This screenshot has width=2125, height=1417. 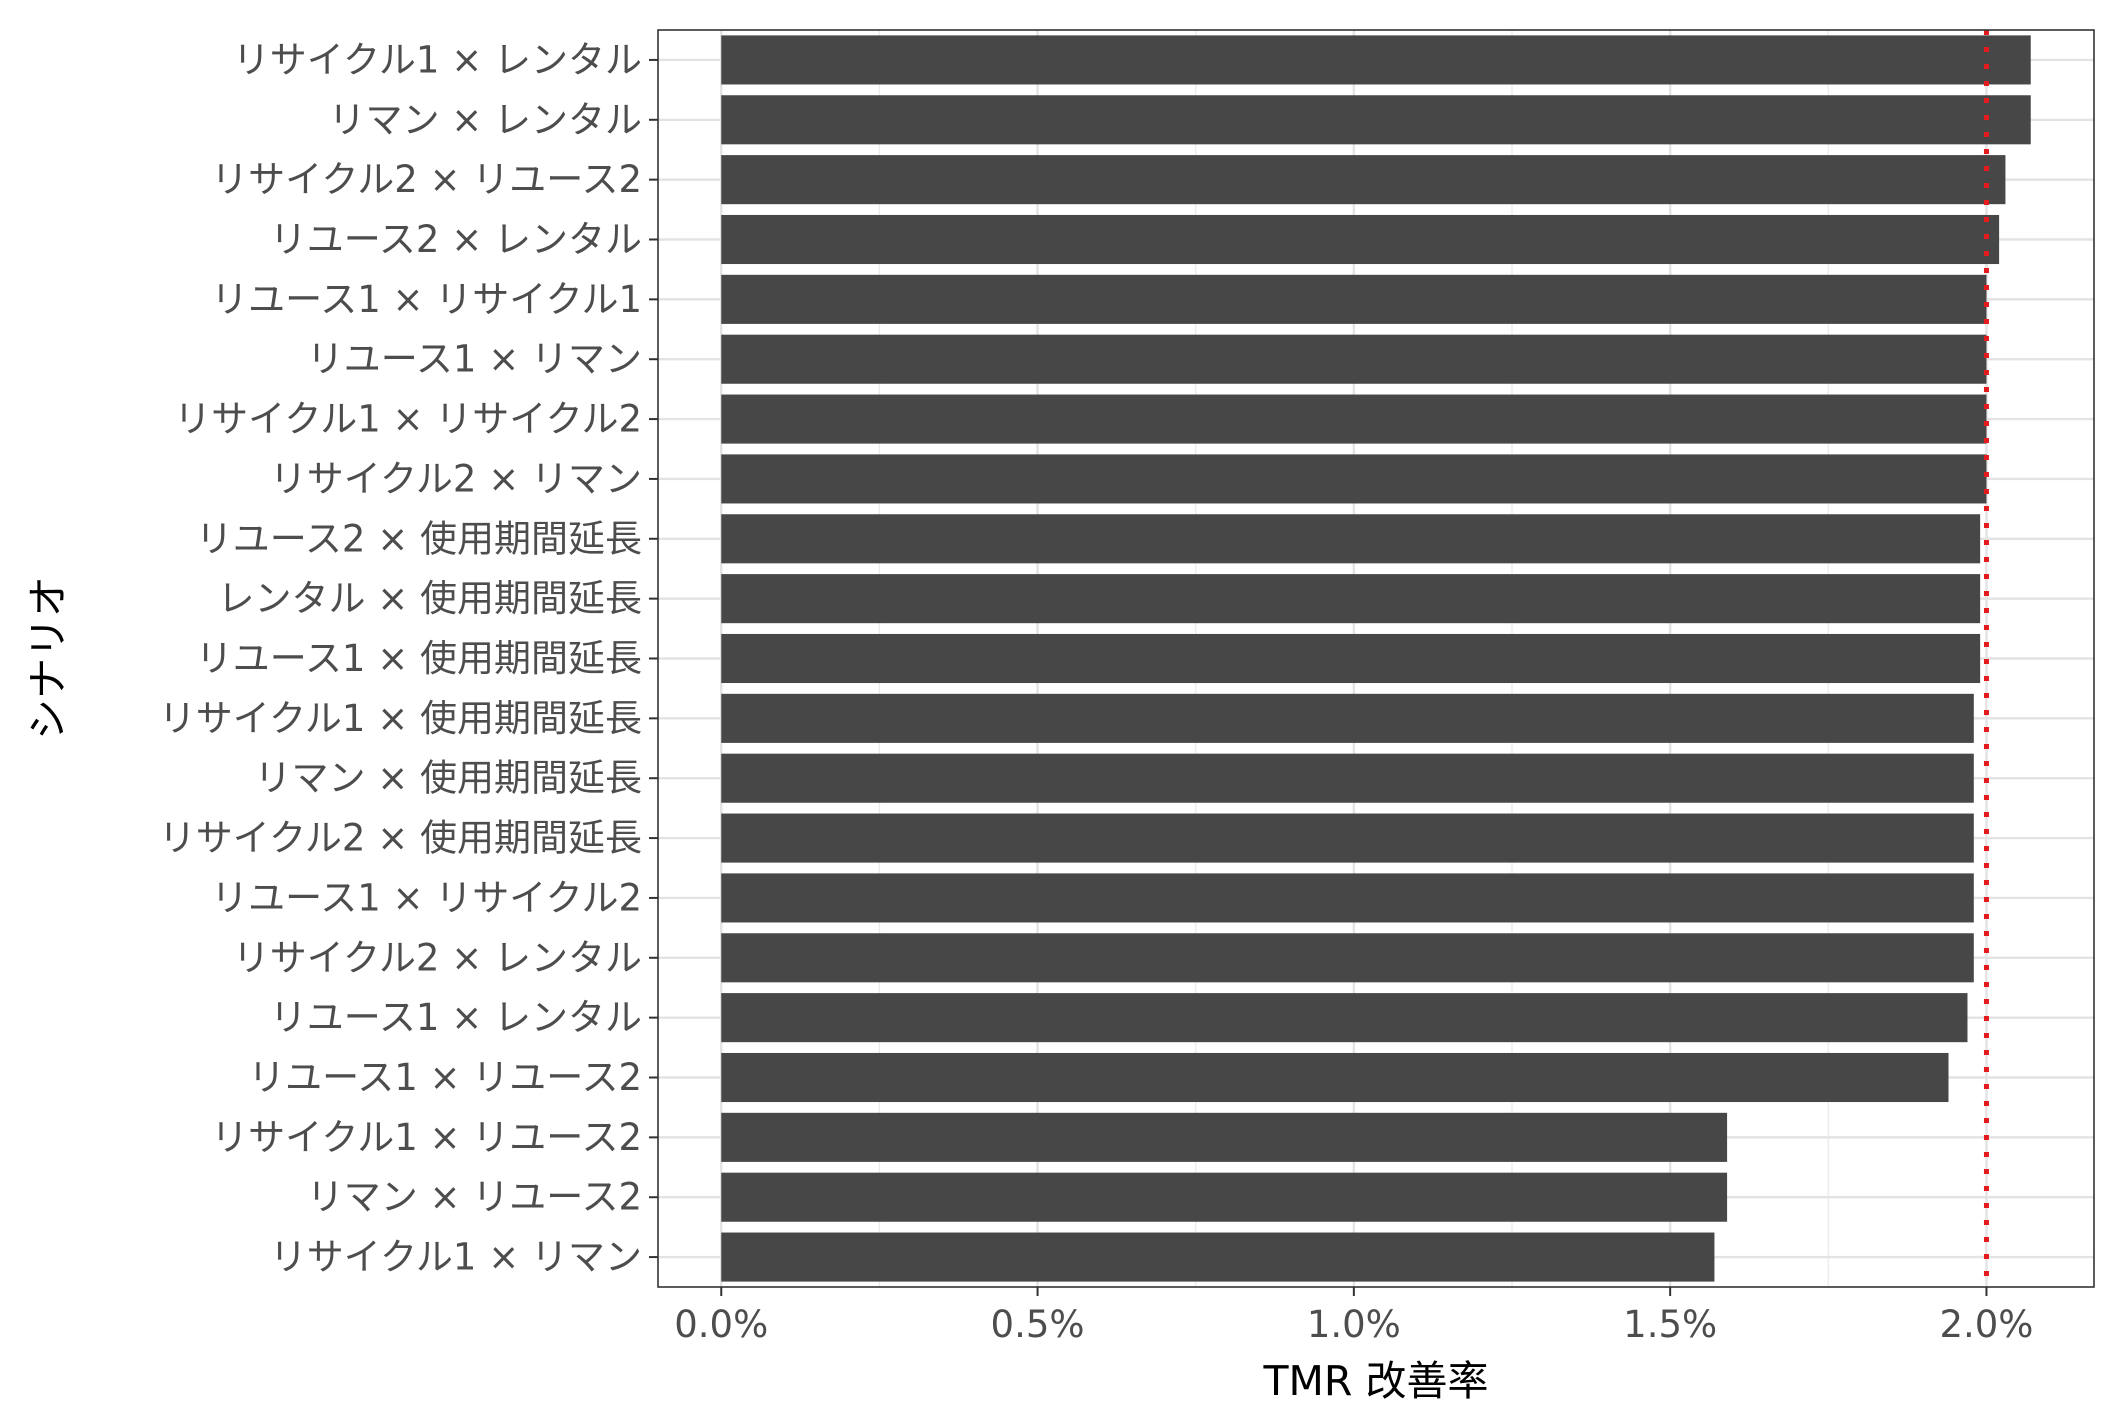 I want to click on x-tick-label: 0.5%, so click(x=1038, y=1324).